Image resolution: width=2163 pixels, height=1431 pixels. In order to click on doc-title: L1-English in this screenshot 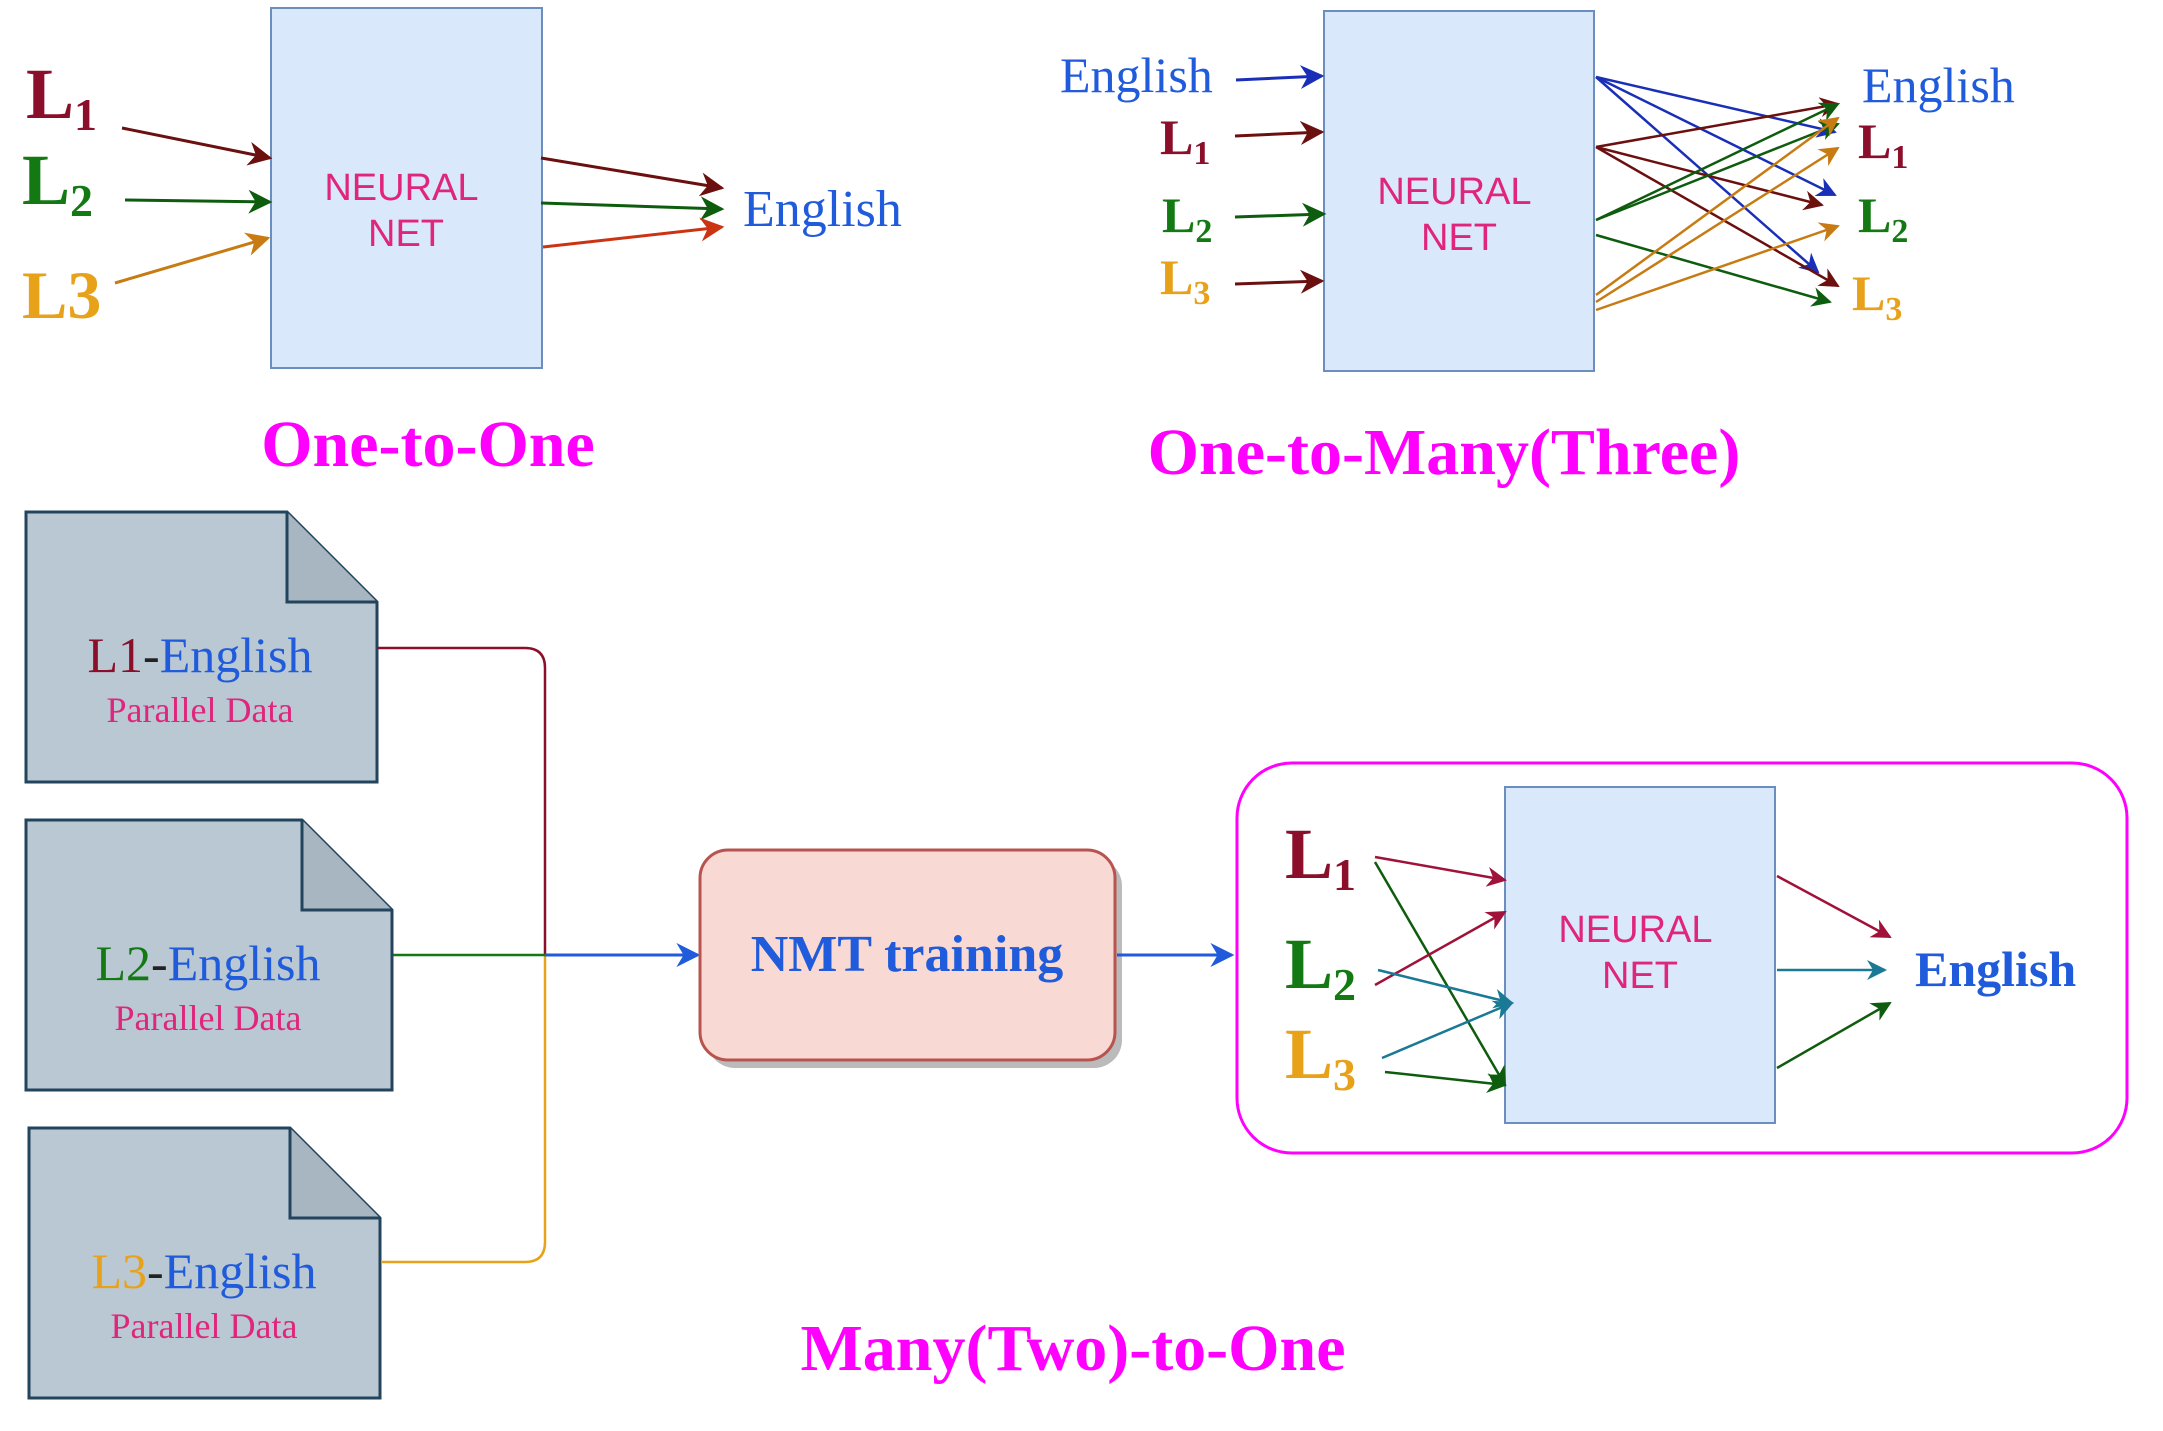, I will do `click(200, 655)`.